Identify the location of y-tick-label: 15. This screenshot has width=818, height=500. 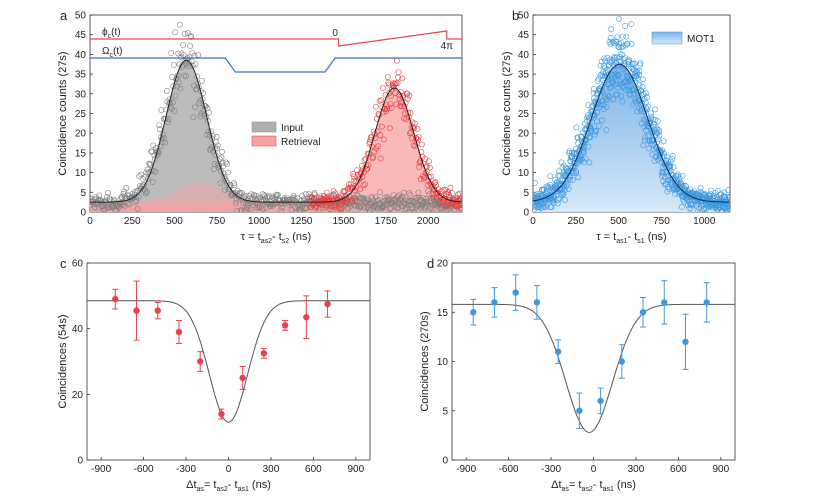
(524, 153).